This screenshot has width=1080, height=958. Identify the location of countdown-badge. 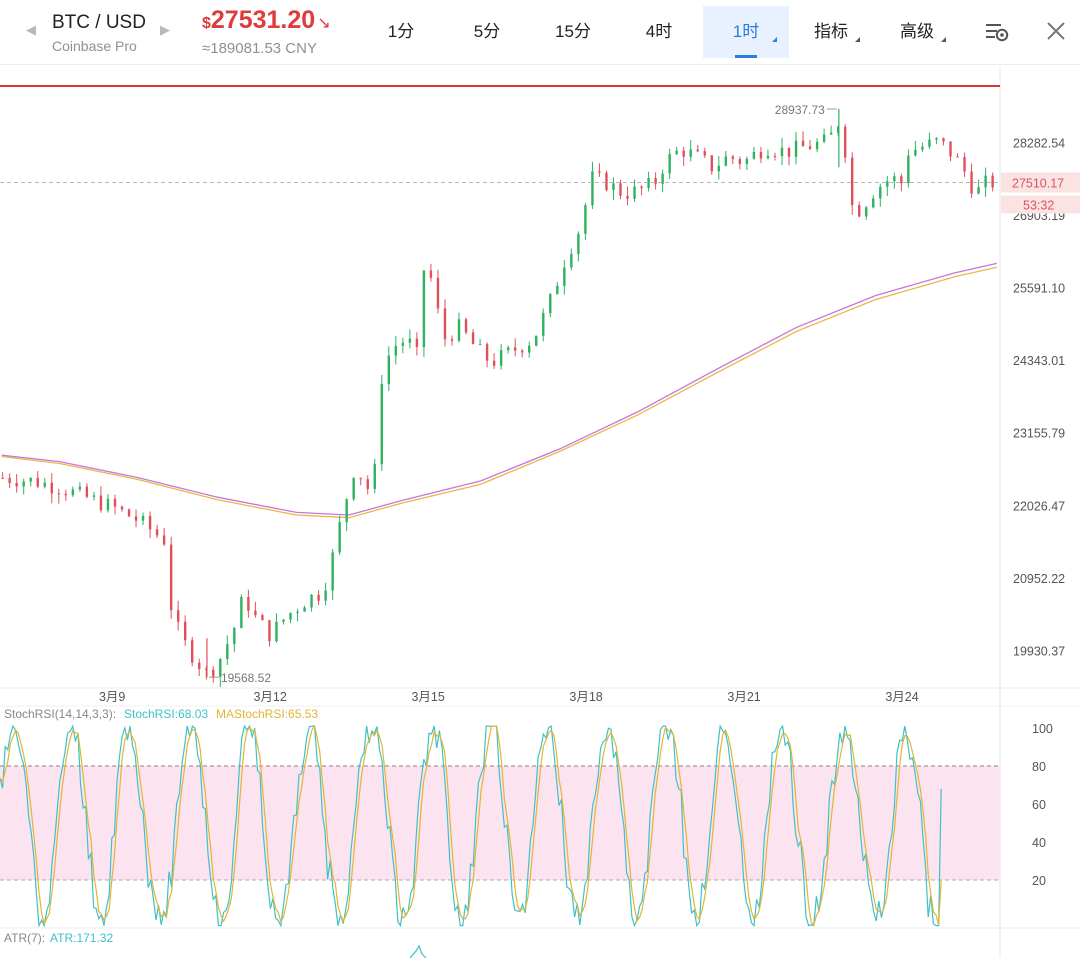
(1040, 204).